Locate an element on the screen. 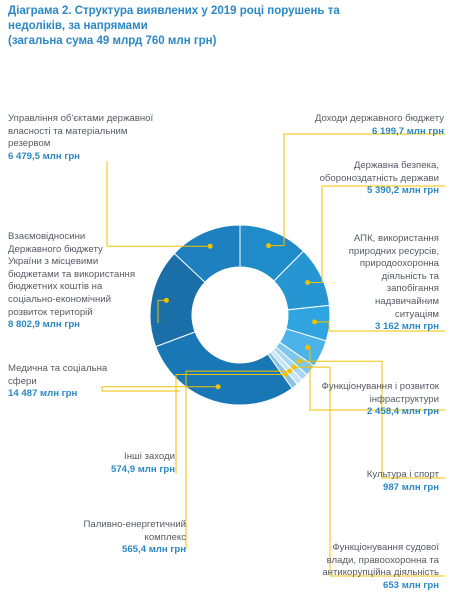 The height and width of the screenshot is (600, 453). label-text: Медична та соціальна сфери is located at coordinates (58, 375).